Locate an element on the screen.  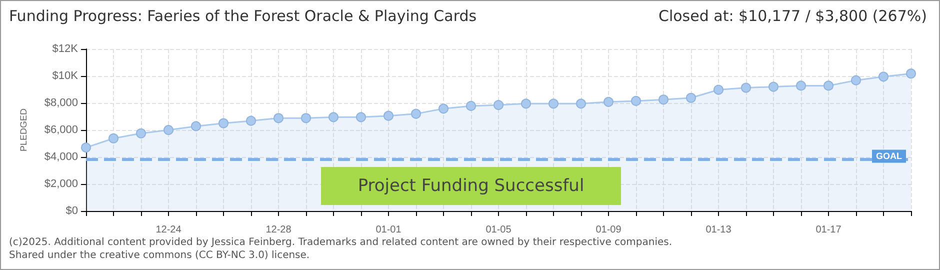
text: Shared under the creative commons (CC BY-NC 3.0) license. is located at coordinates (159, 255).